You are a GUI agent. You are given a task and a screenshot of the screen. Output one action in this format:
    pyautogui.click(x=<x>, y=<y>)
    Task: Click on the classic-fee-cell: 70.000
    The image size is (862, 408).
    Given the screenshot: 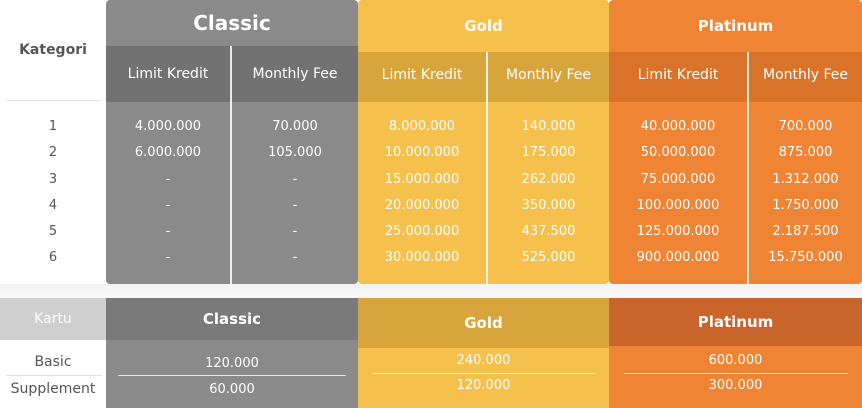 What is the action you would take?
    pyautogui.click(x=295, y=126)
    